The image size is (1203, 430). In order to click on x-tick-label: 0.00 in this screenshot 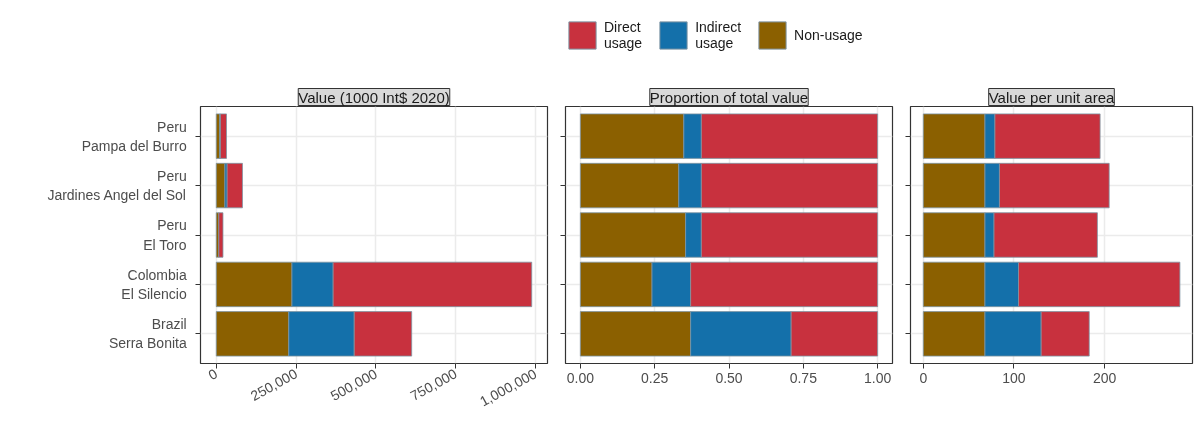, I will do `click(580, 377)`.